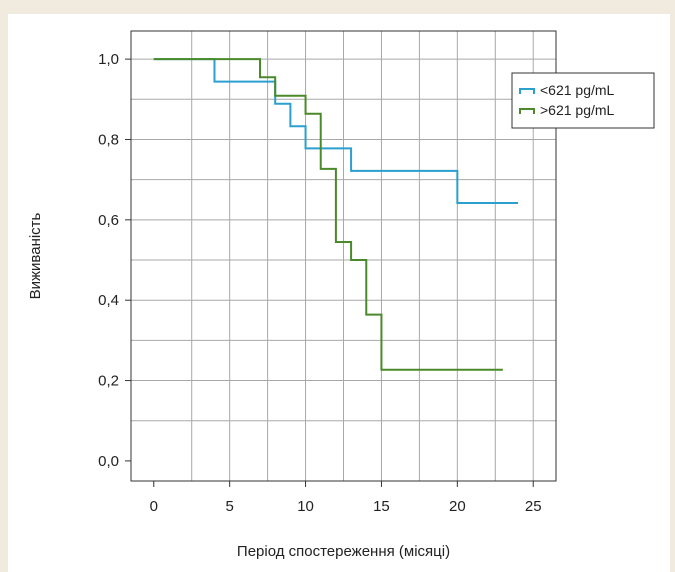 The width and height of the screenshot is (675, 572). I want to click on series-line, so click(336, 131).